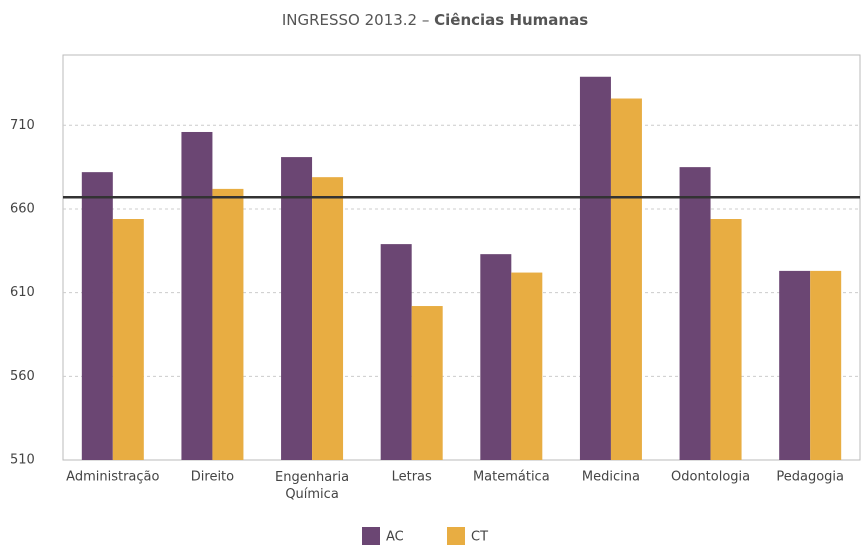 This screenshot has width=861, height=545. What do you see at coordinates (810, 477) in the screenshot?
I see `x-tick-label: Pedagogia` at bounding box center [810, 477].